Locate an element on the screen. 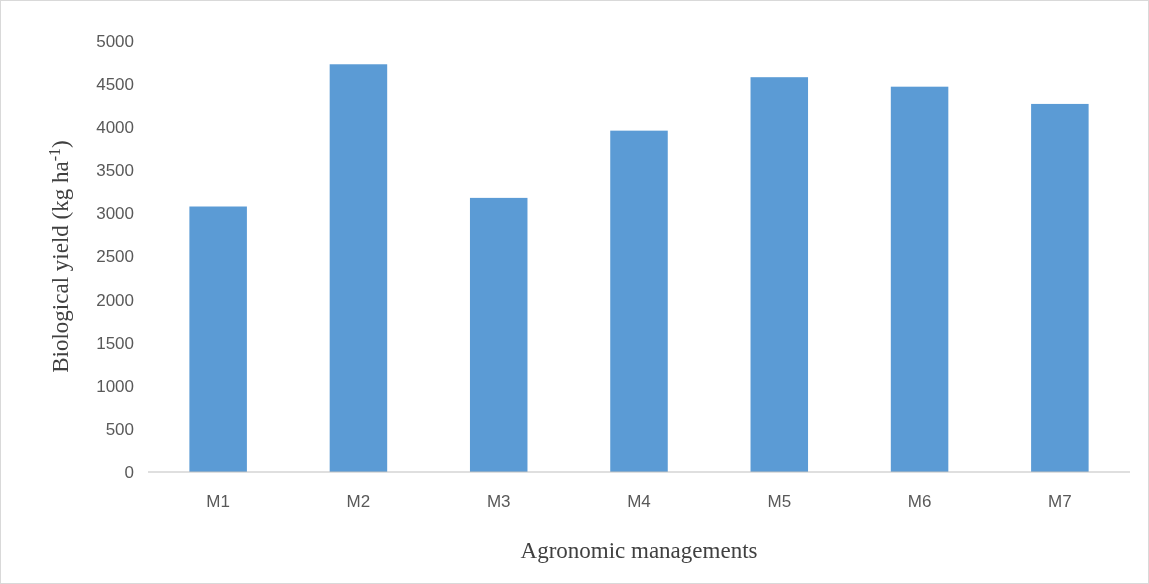 The image size is (1149, 584). y-tick-label: 5000 is located at coordinates (115, 41).